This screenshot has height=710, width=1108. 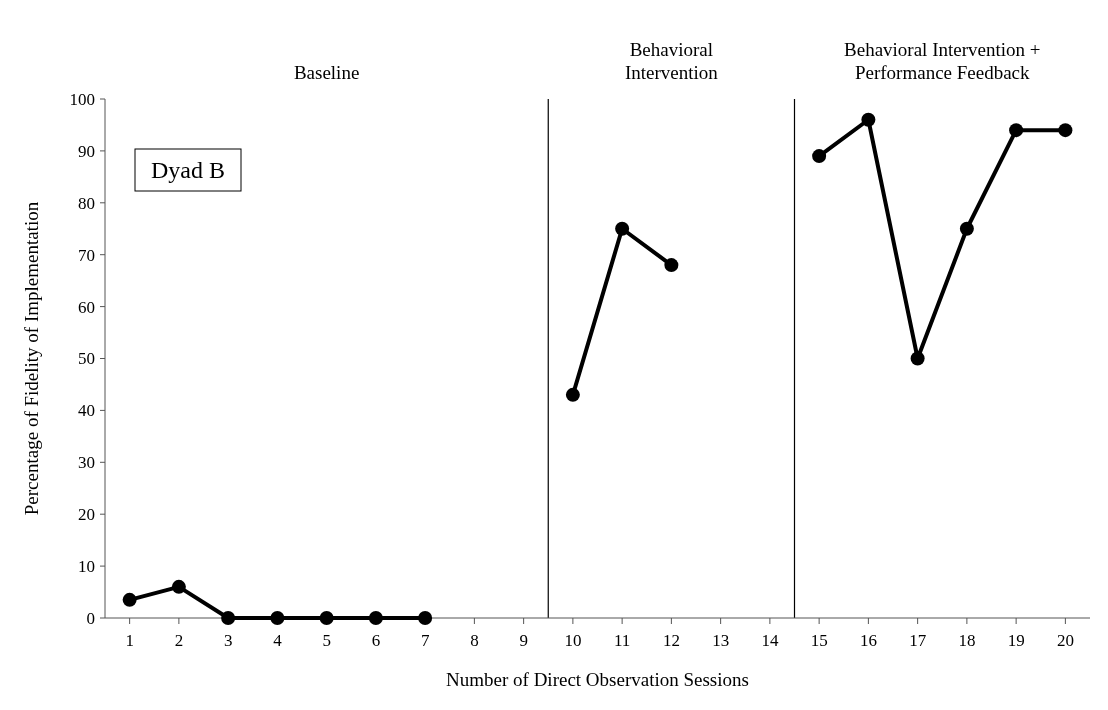 I want to click on x-tick-label: 4, so click(x=278, y=640).